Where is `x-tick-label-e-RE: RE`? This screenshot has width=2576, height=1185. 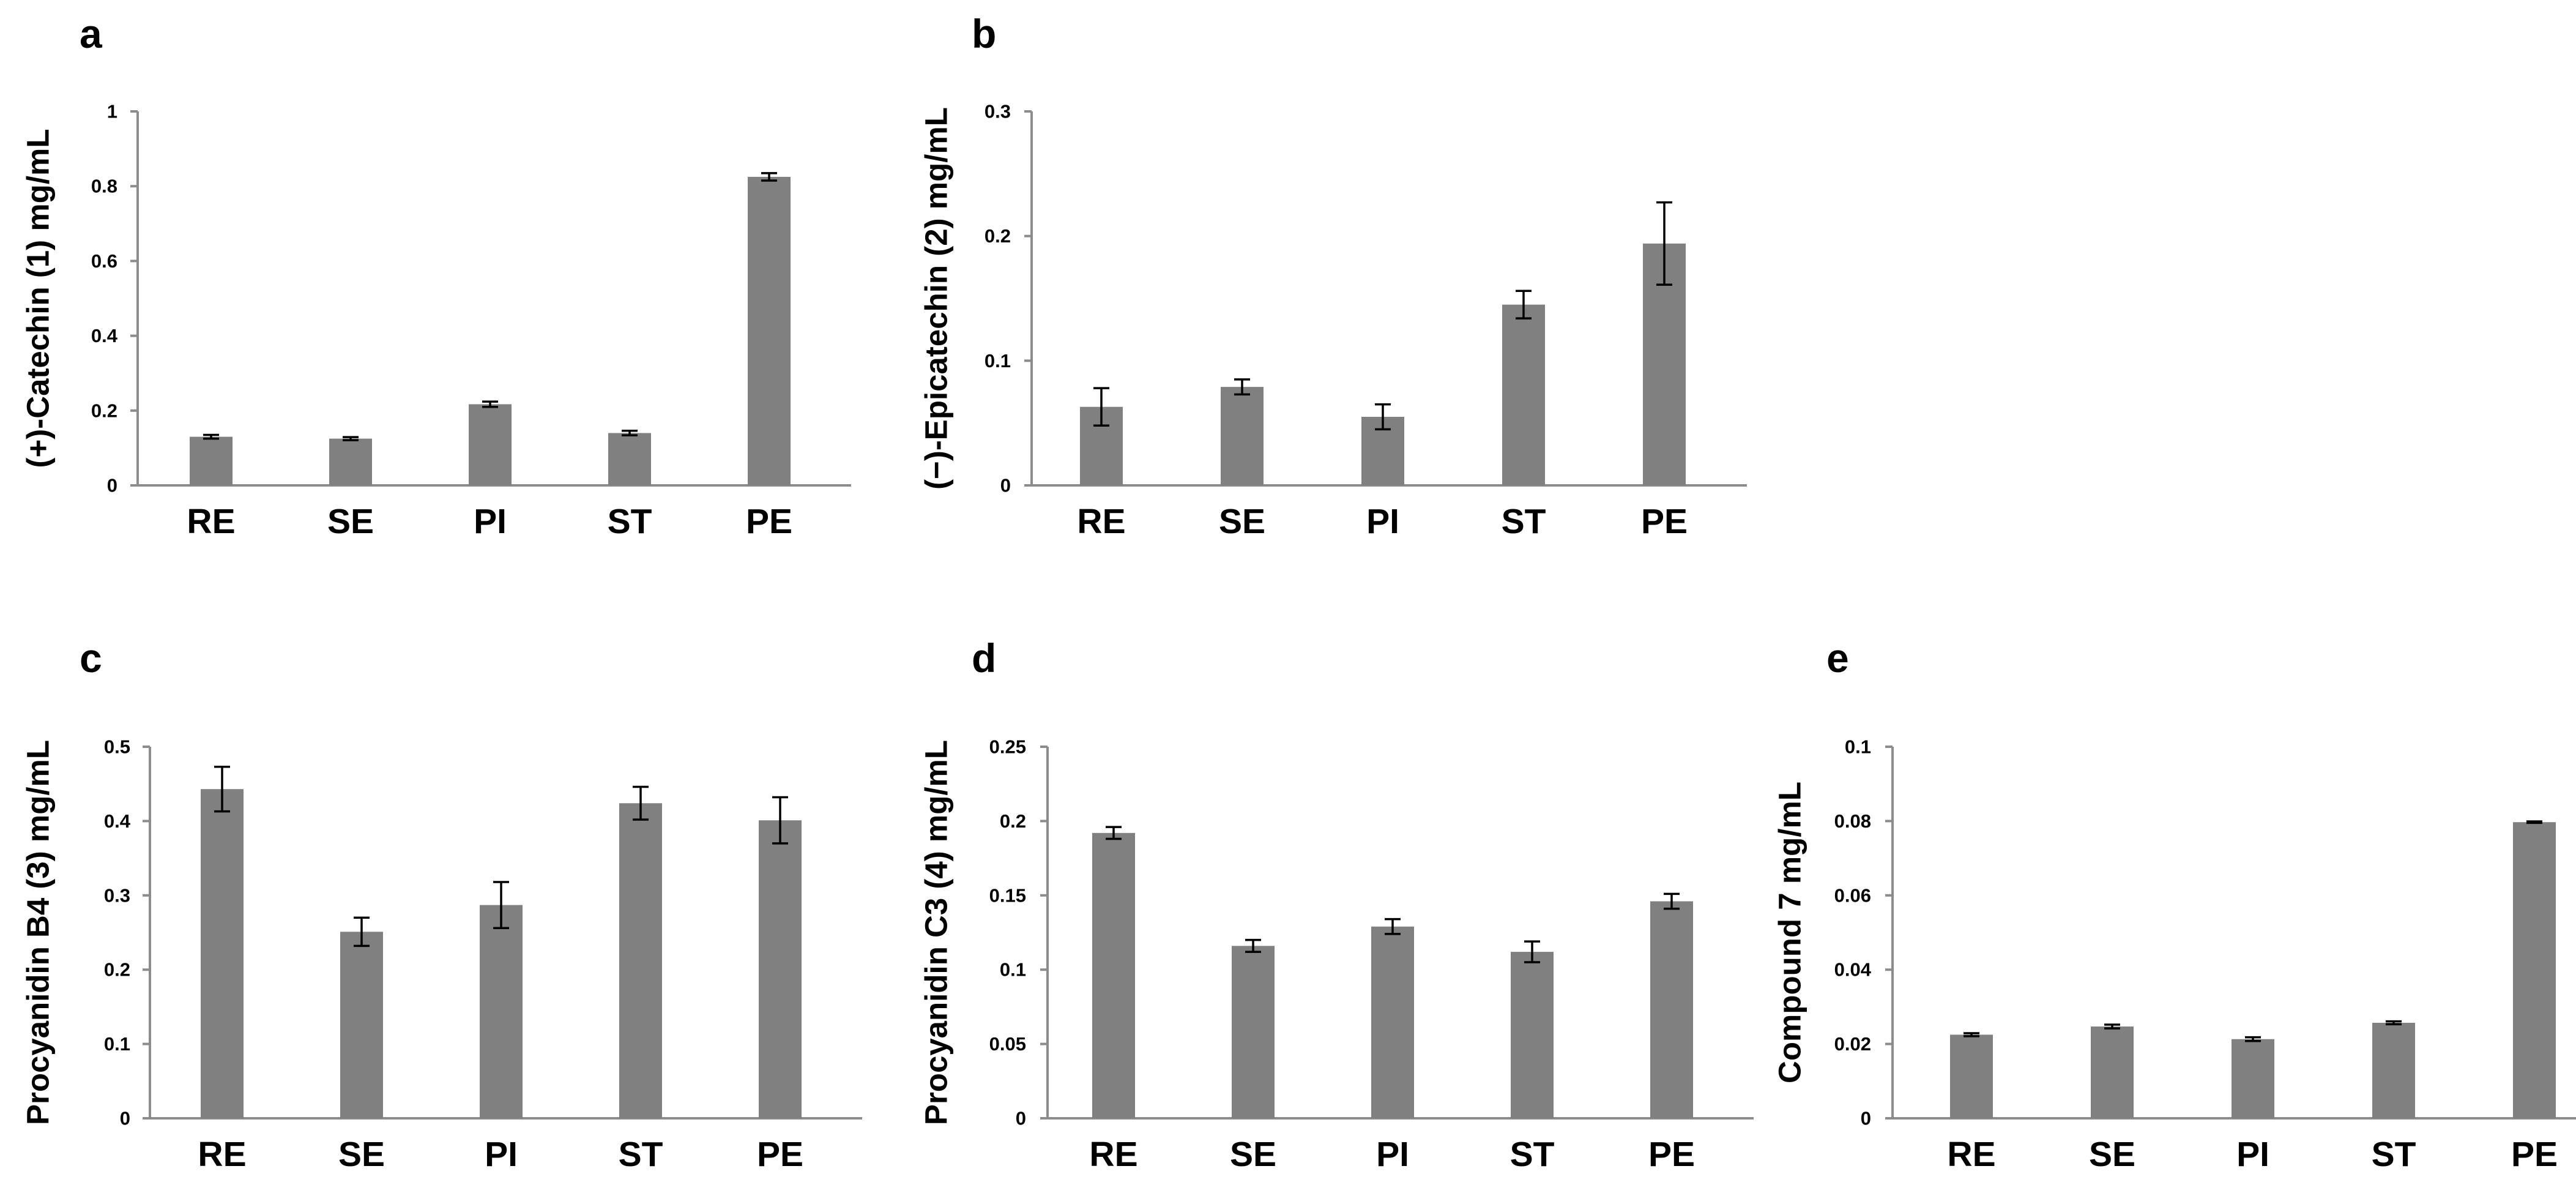 x-tick-label-e-RE: RE is located at coordinates (1971, 1154).